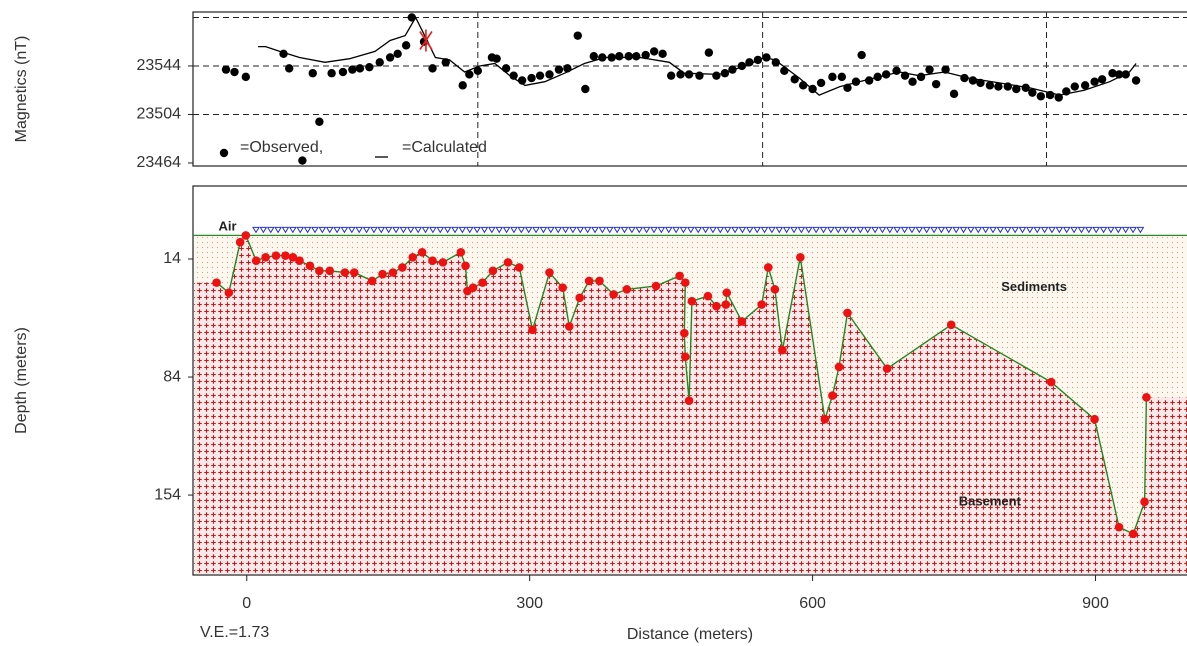 This screenshot has height=646, width=1187. What do you see at coordinates (990, 500) in the screenshot?
I see `region-label: Basement` at bounding box center [990, 500].